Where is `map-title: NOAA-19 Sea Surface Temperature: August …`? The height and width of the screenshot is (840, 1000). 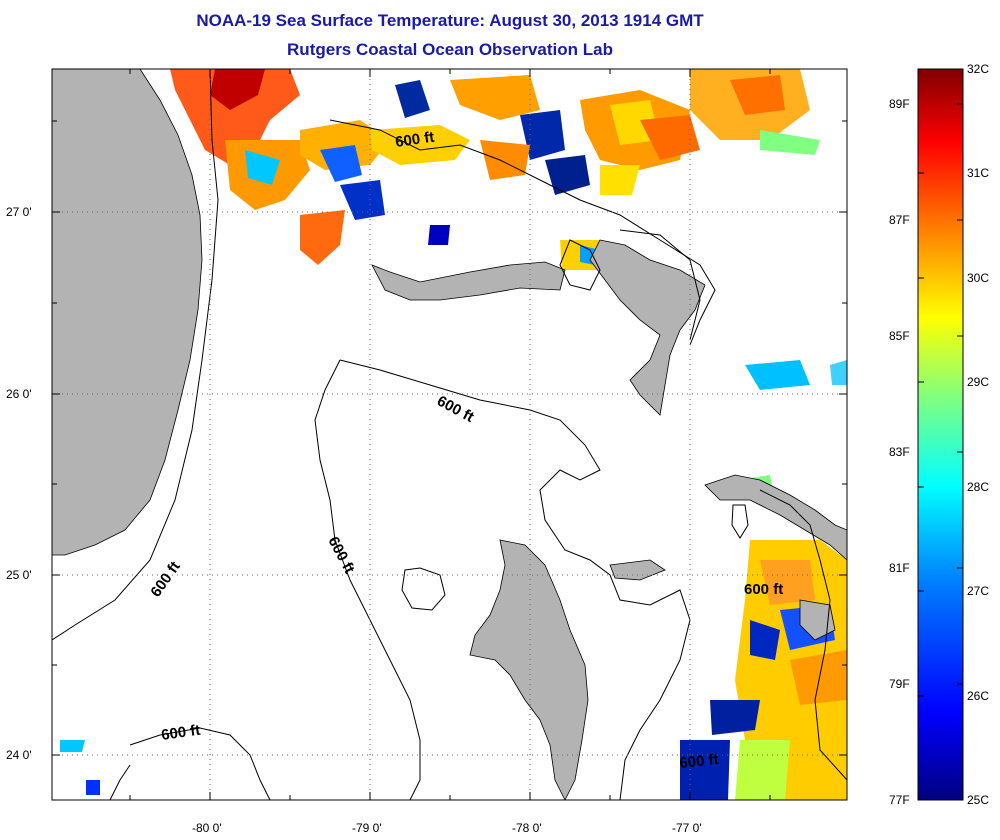
map-title: NOAA-19 Sea Surface Temperature: August … is located at coordinates (450, 20).